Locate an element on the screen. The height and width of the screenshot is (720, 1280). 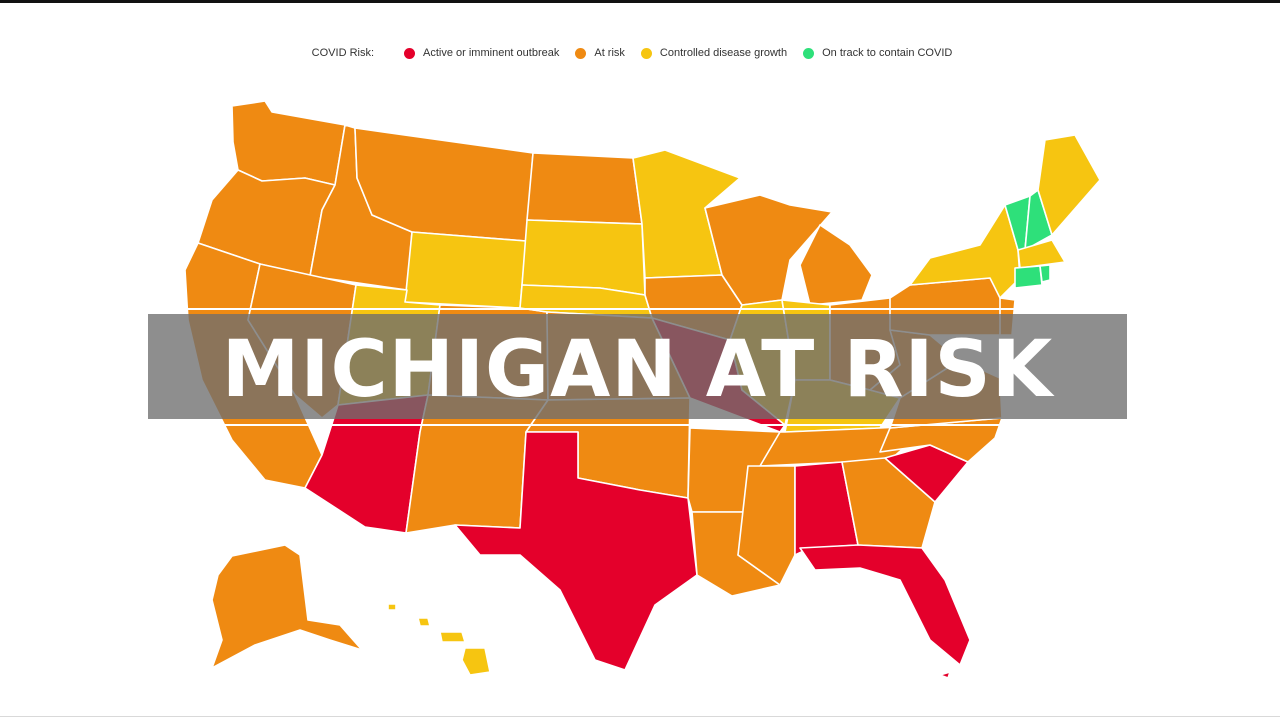
state-wy is located at coordinates (465, 270).